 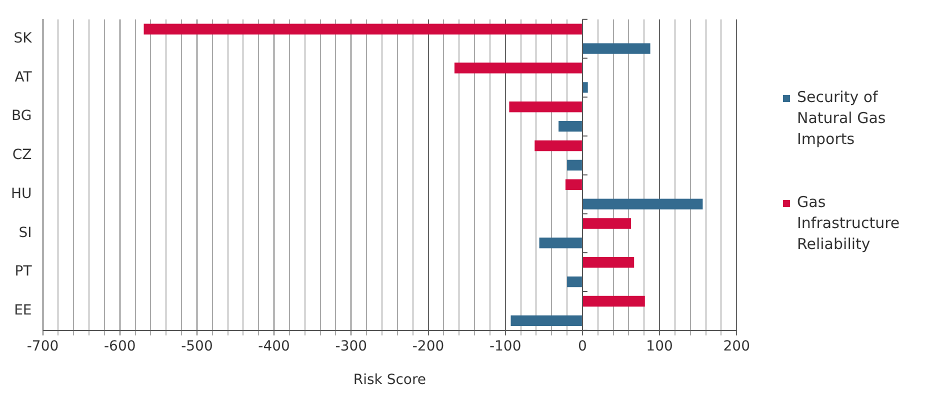 What do you see at coordinates (25, 232) in the screenshot?
I see `y-tick-label: SI` at bounding box center [25, 232].